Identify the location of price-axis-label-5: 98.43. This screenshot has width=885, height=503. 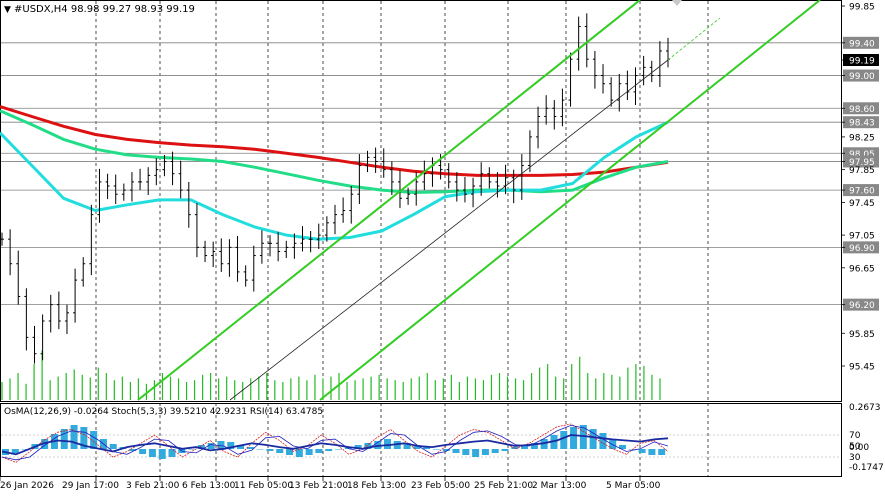
(862, 124).